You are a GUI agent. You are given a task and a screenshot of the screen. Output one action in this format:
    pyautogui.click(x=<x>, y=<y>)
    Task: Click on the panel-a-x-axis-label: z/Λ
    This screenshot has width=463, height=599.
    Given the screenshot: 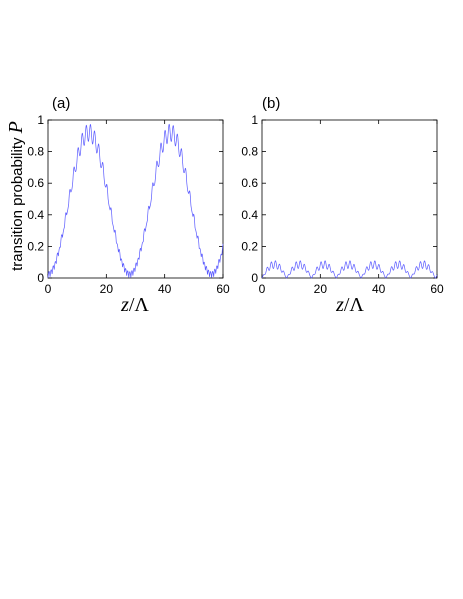 What is the action you would take?
    pyautogui.click(x=134, y=305)
    